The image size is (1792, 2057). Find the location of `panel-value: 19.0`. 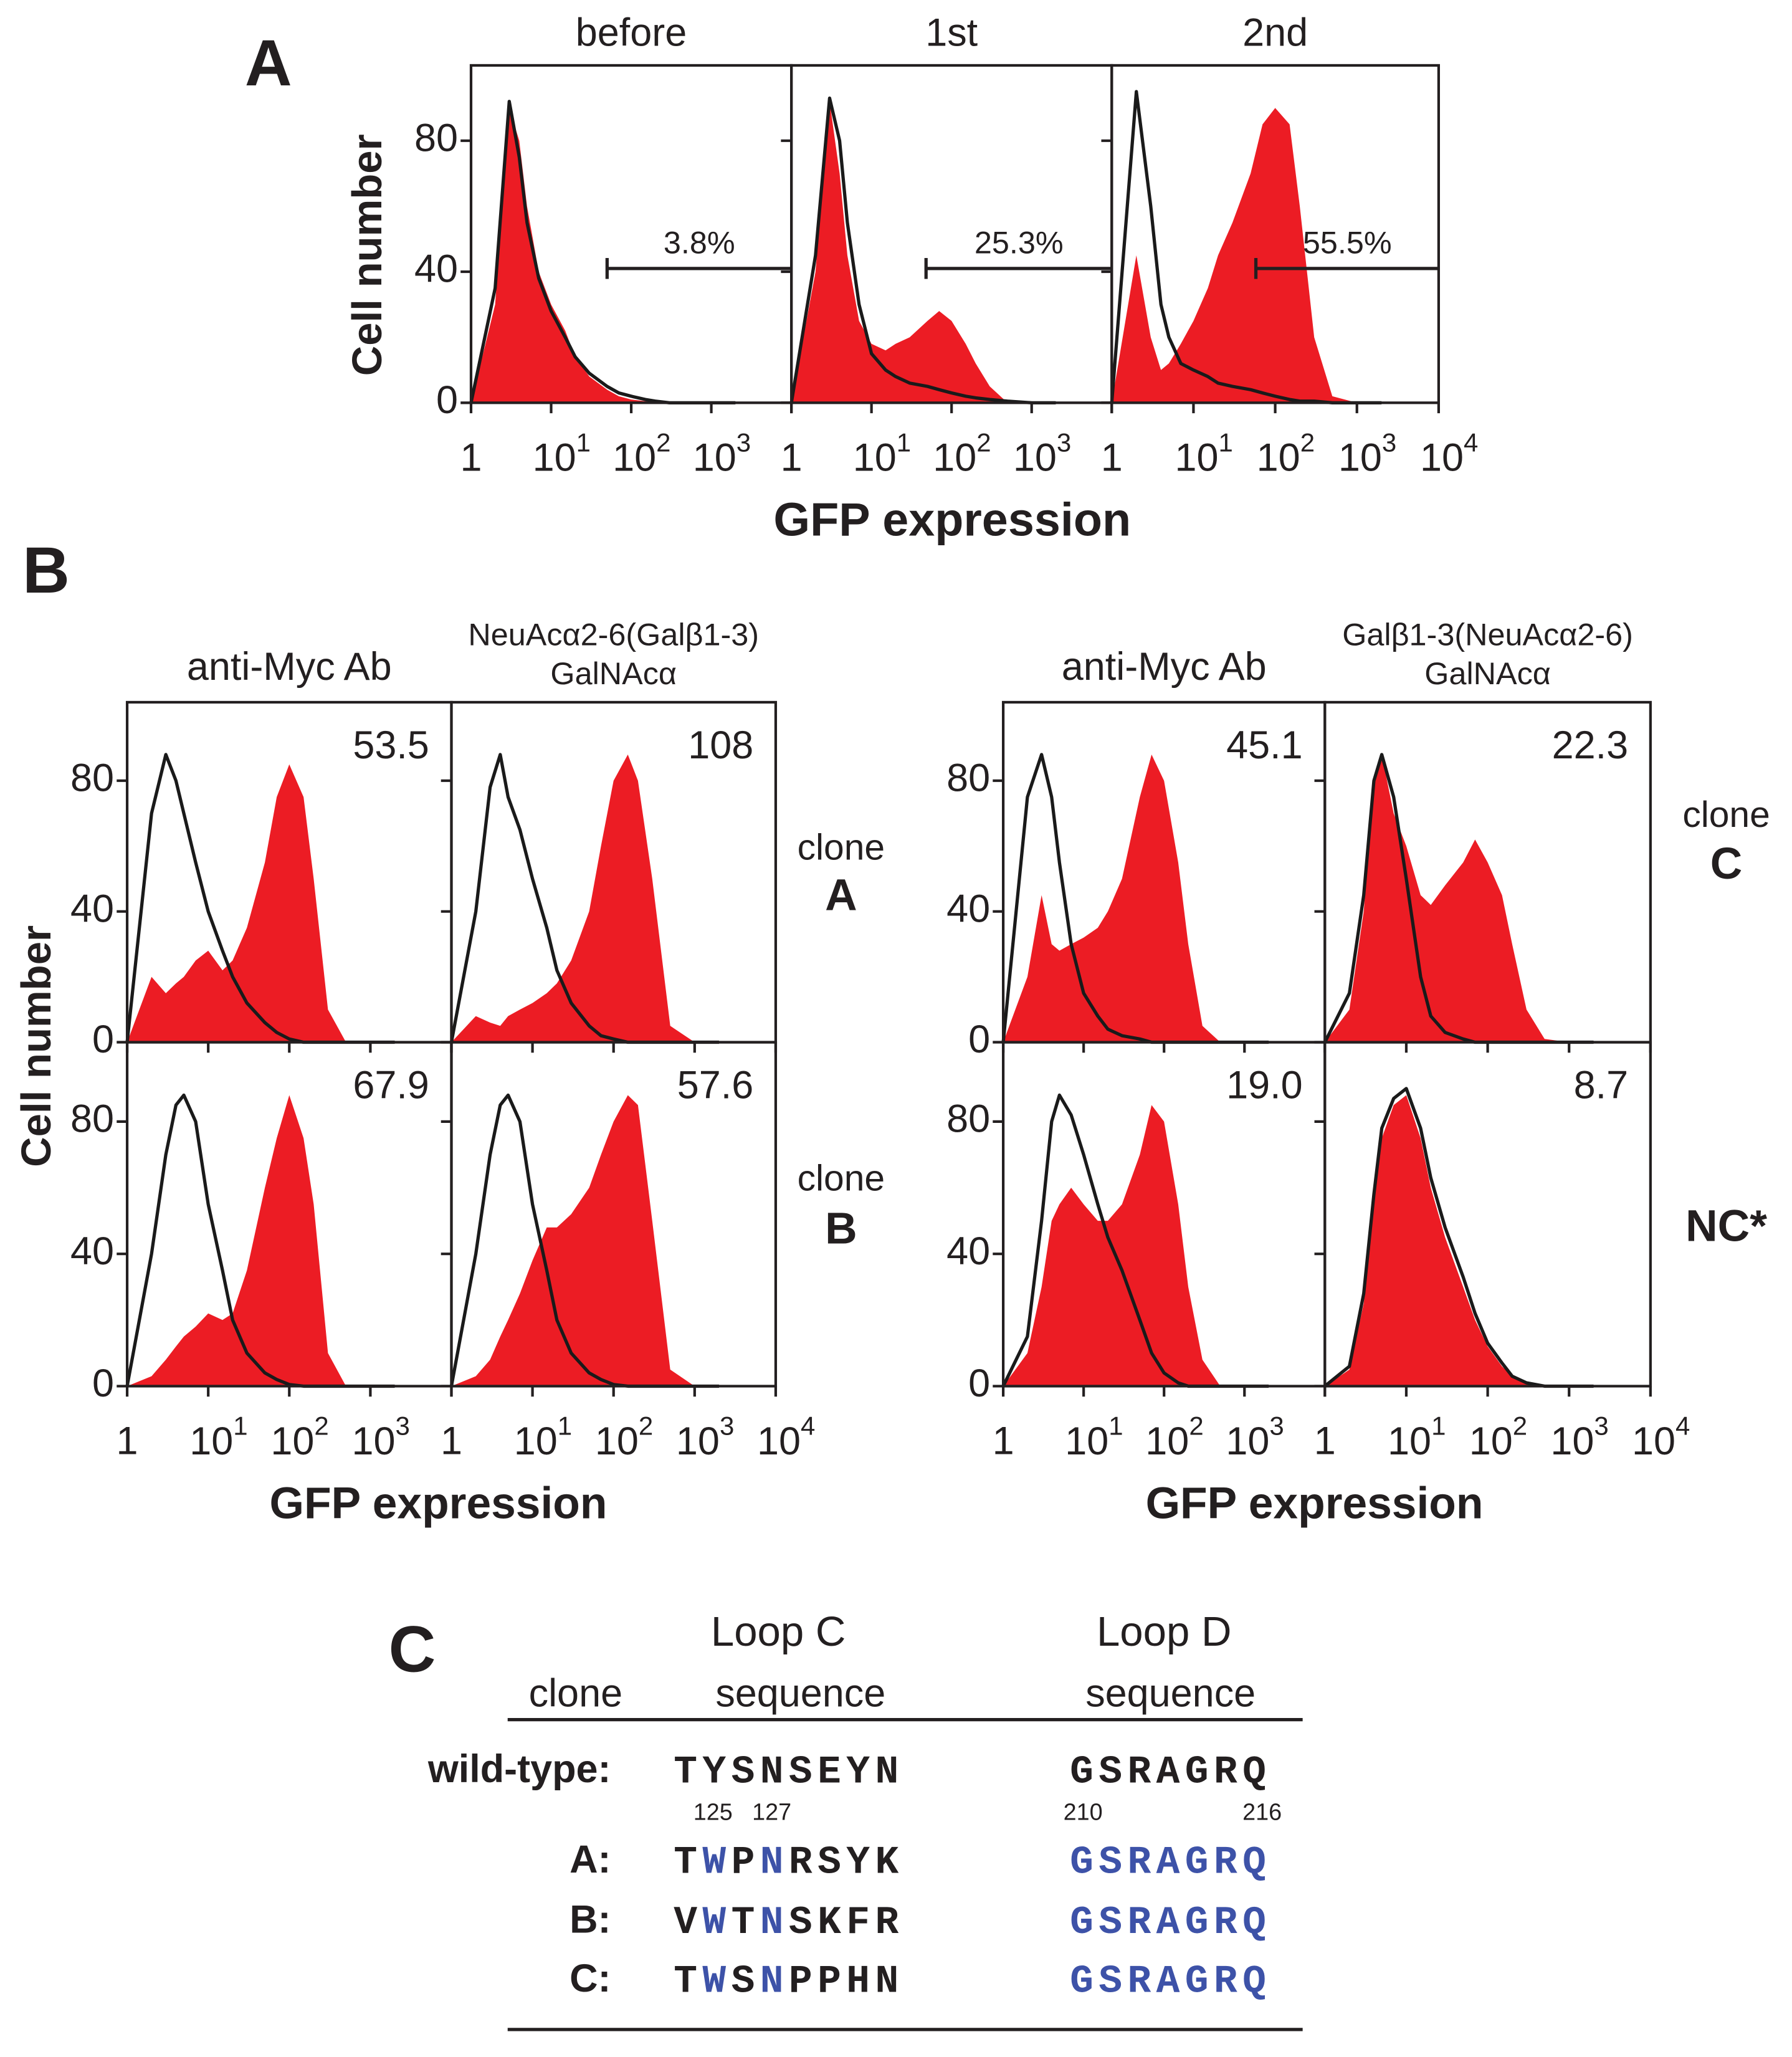

panel-value: 19.0 is located at coordinates (1264, 1085).